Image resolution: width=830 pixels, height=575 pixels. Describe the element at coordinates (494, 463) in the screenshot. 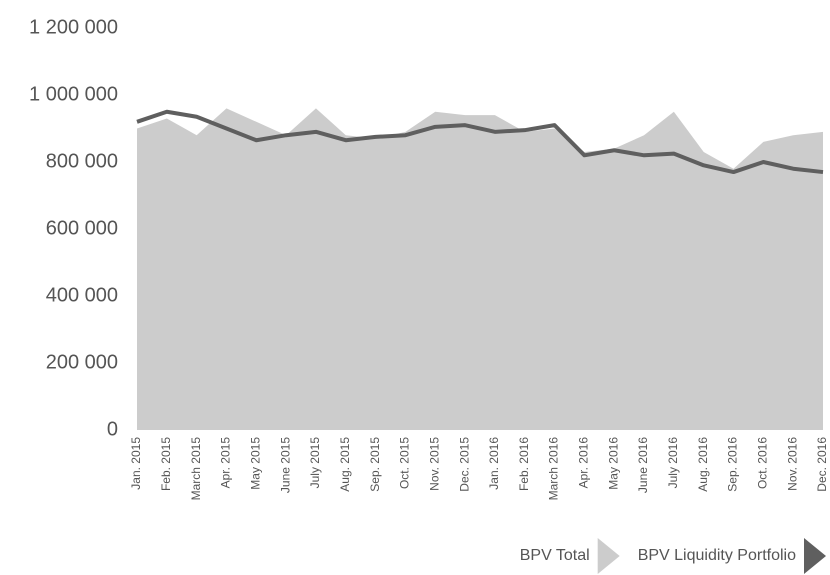

I see `x-tick-label: Jan. 2016` at that location.